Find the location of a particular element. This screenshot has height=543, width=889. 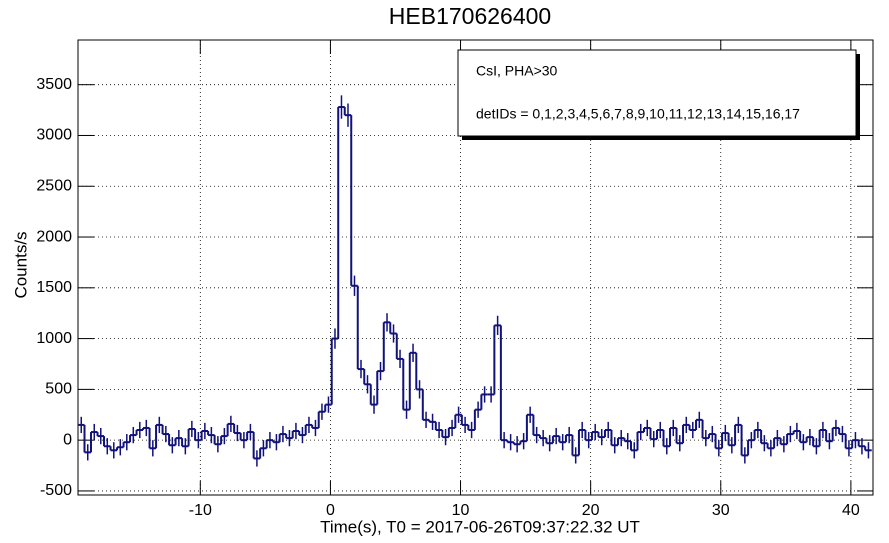

y-tick-label: 3000 is located at coordinates (54, 135).